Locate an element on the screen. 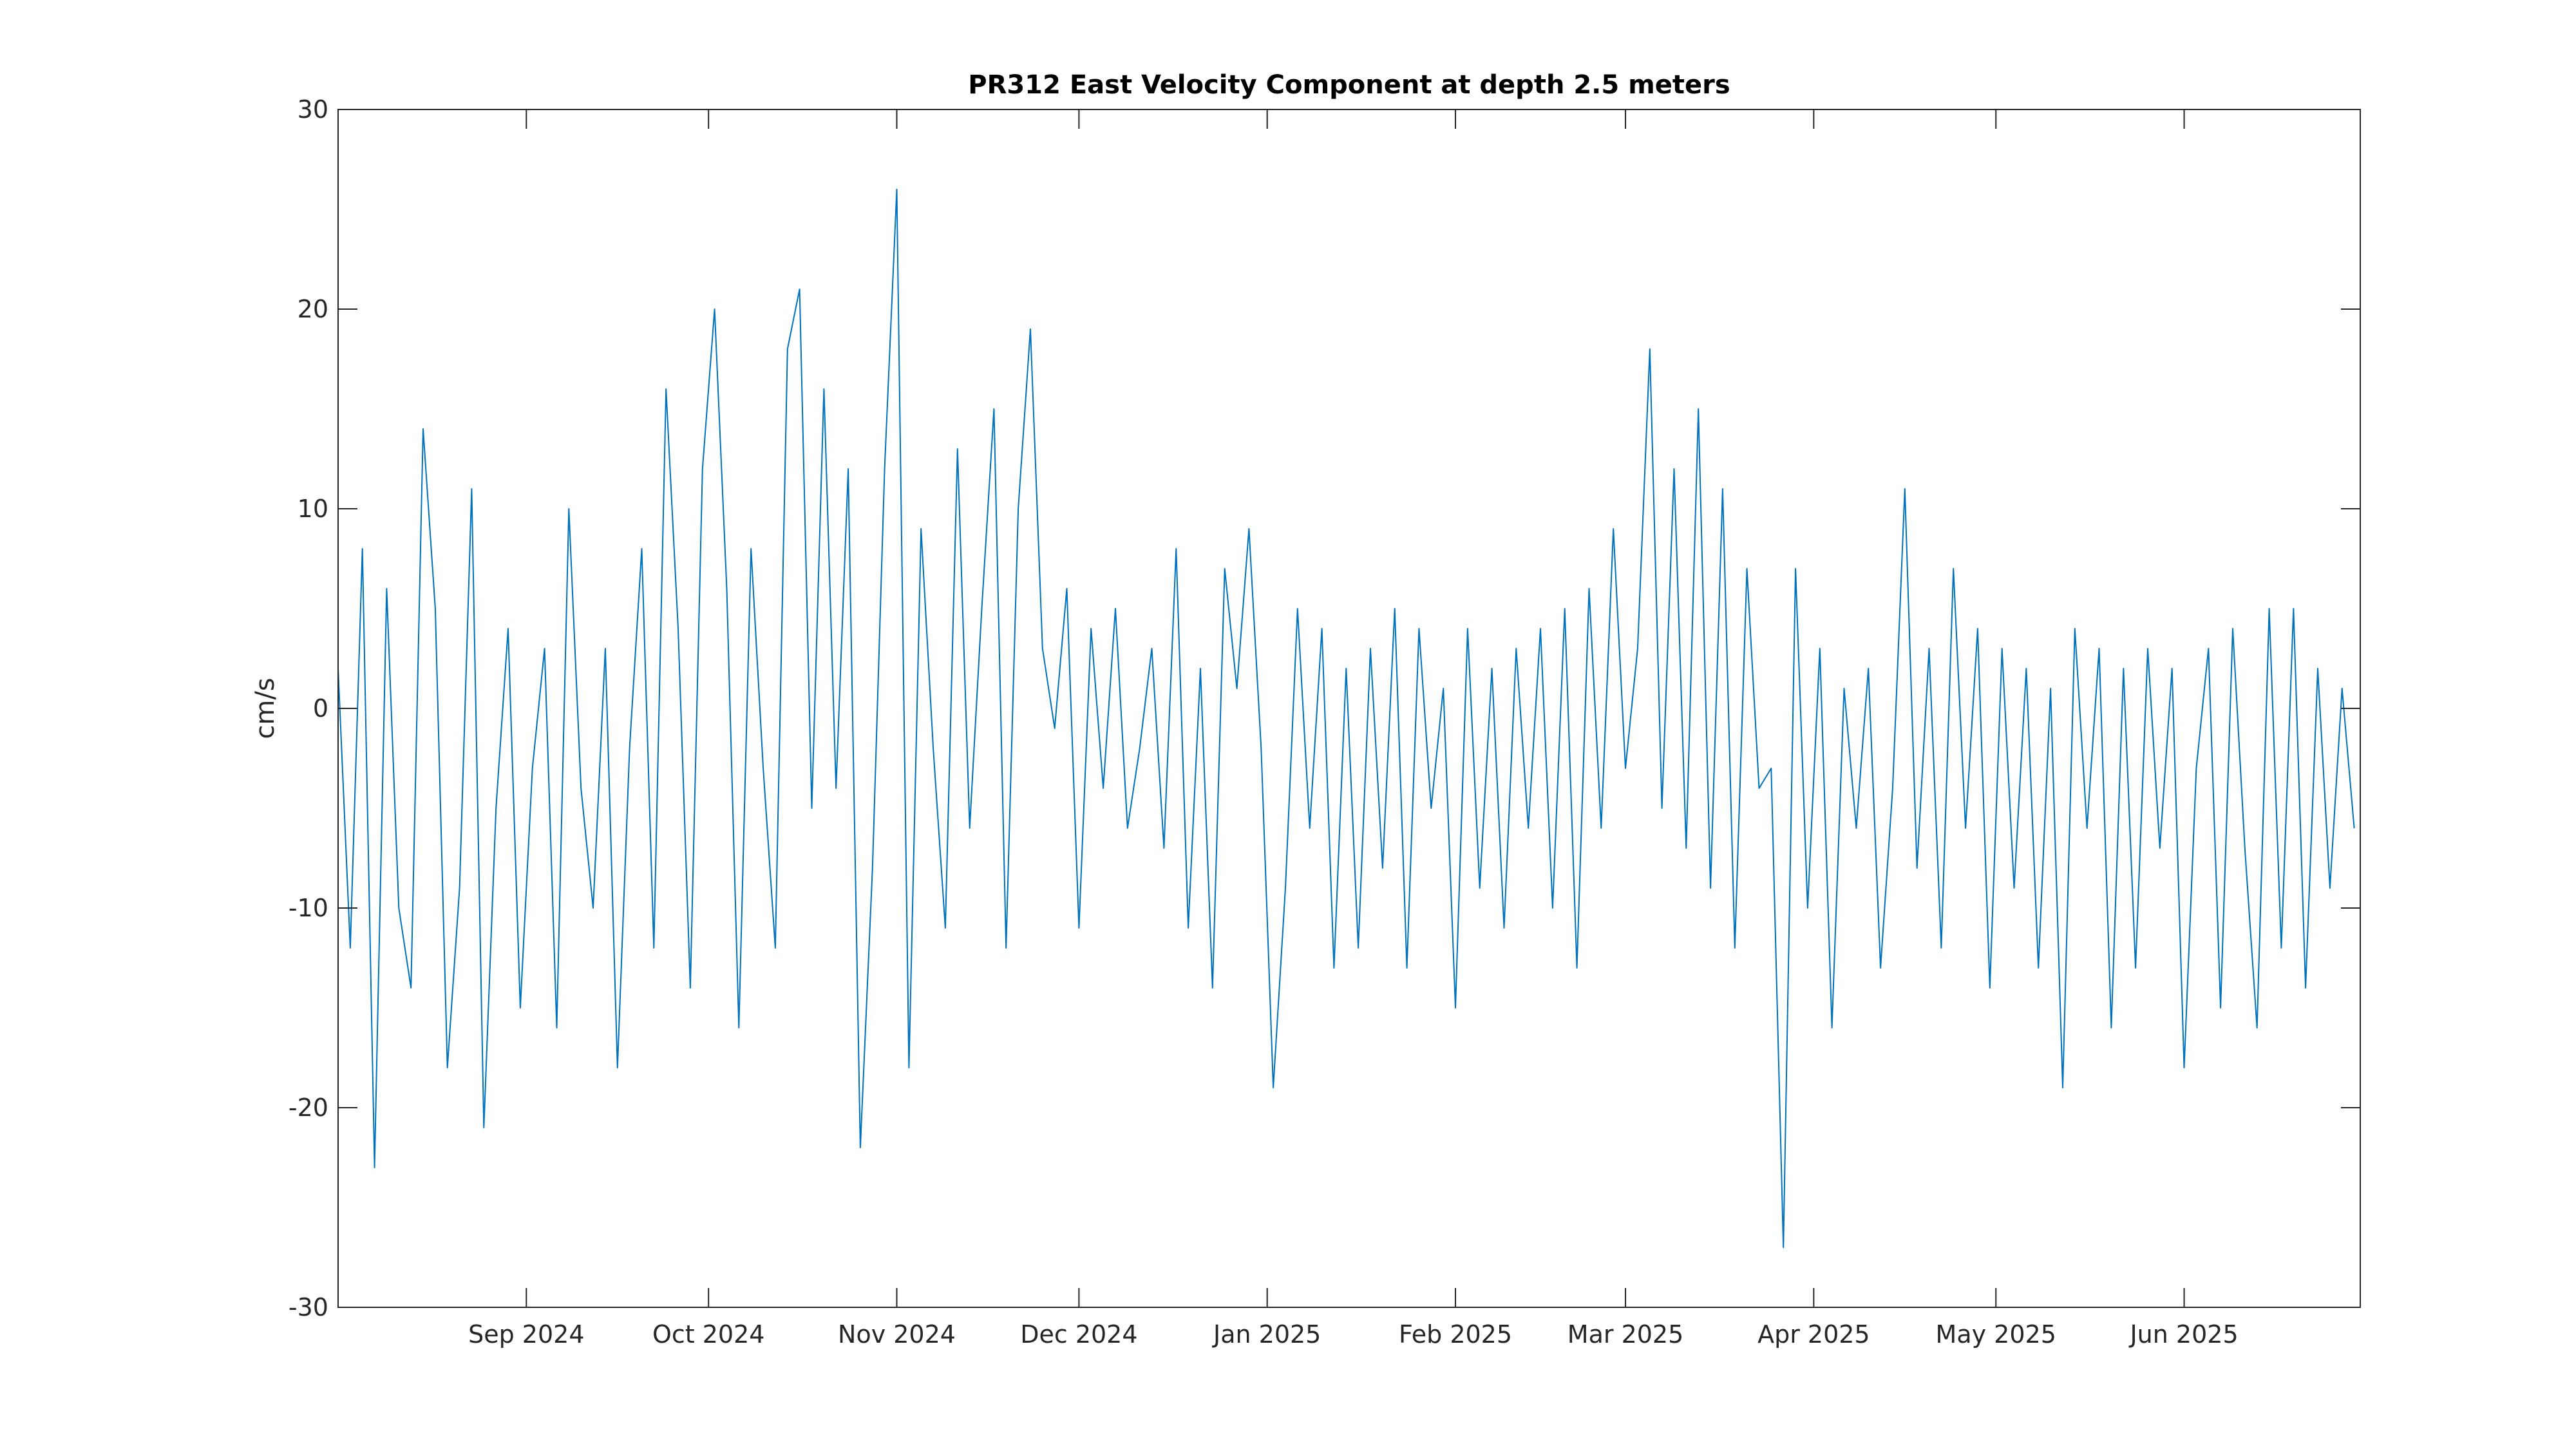 This screenshot has height=1449, width=2576. x-tick-label: Oct 2024 is located at coordinates (709, 1335).